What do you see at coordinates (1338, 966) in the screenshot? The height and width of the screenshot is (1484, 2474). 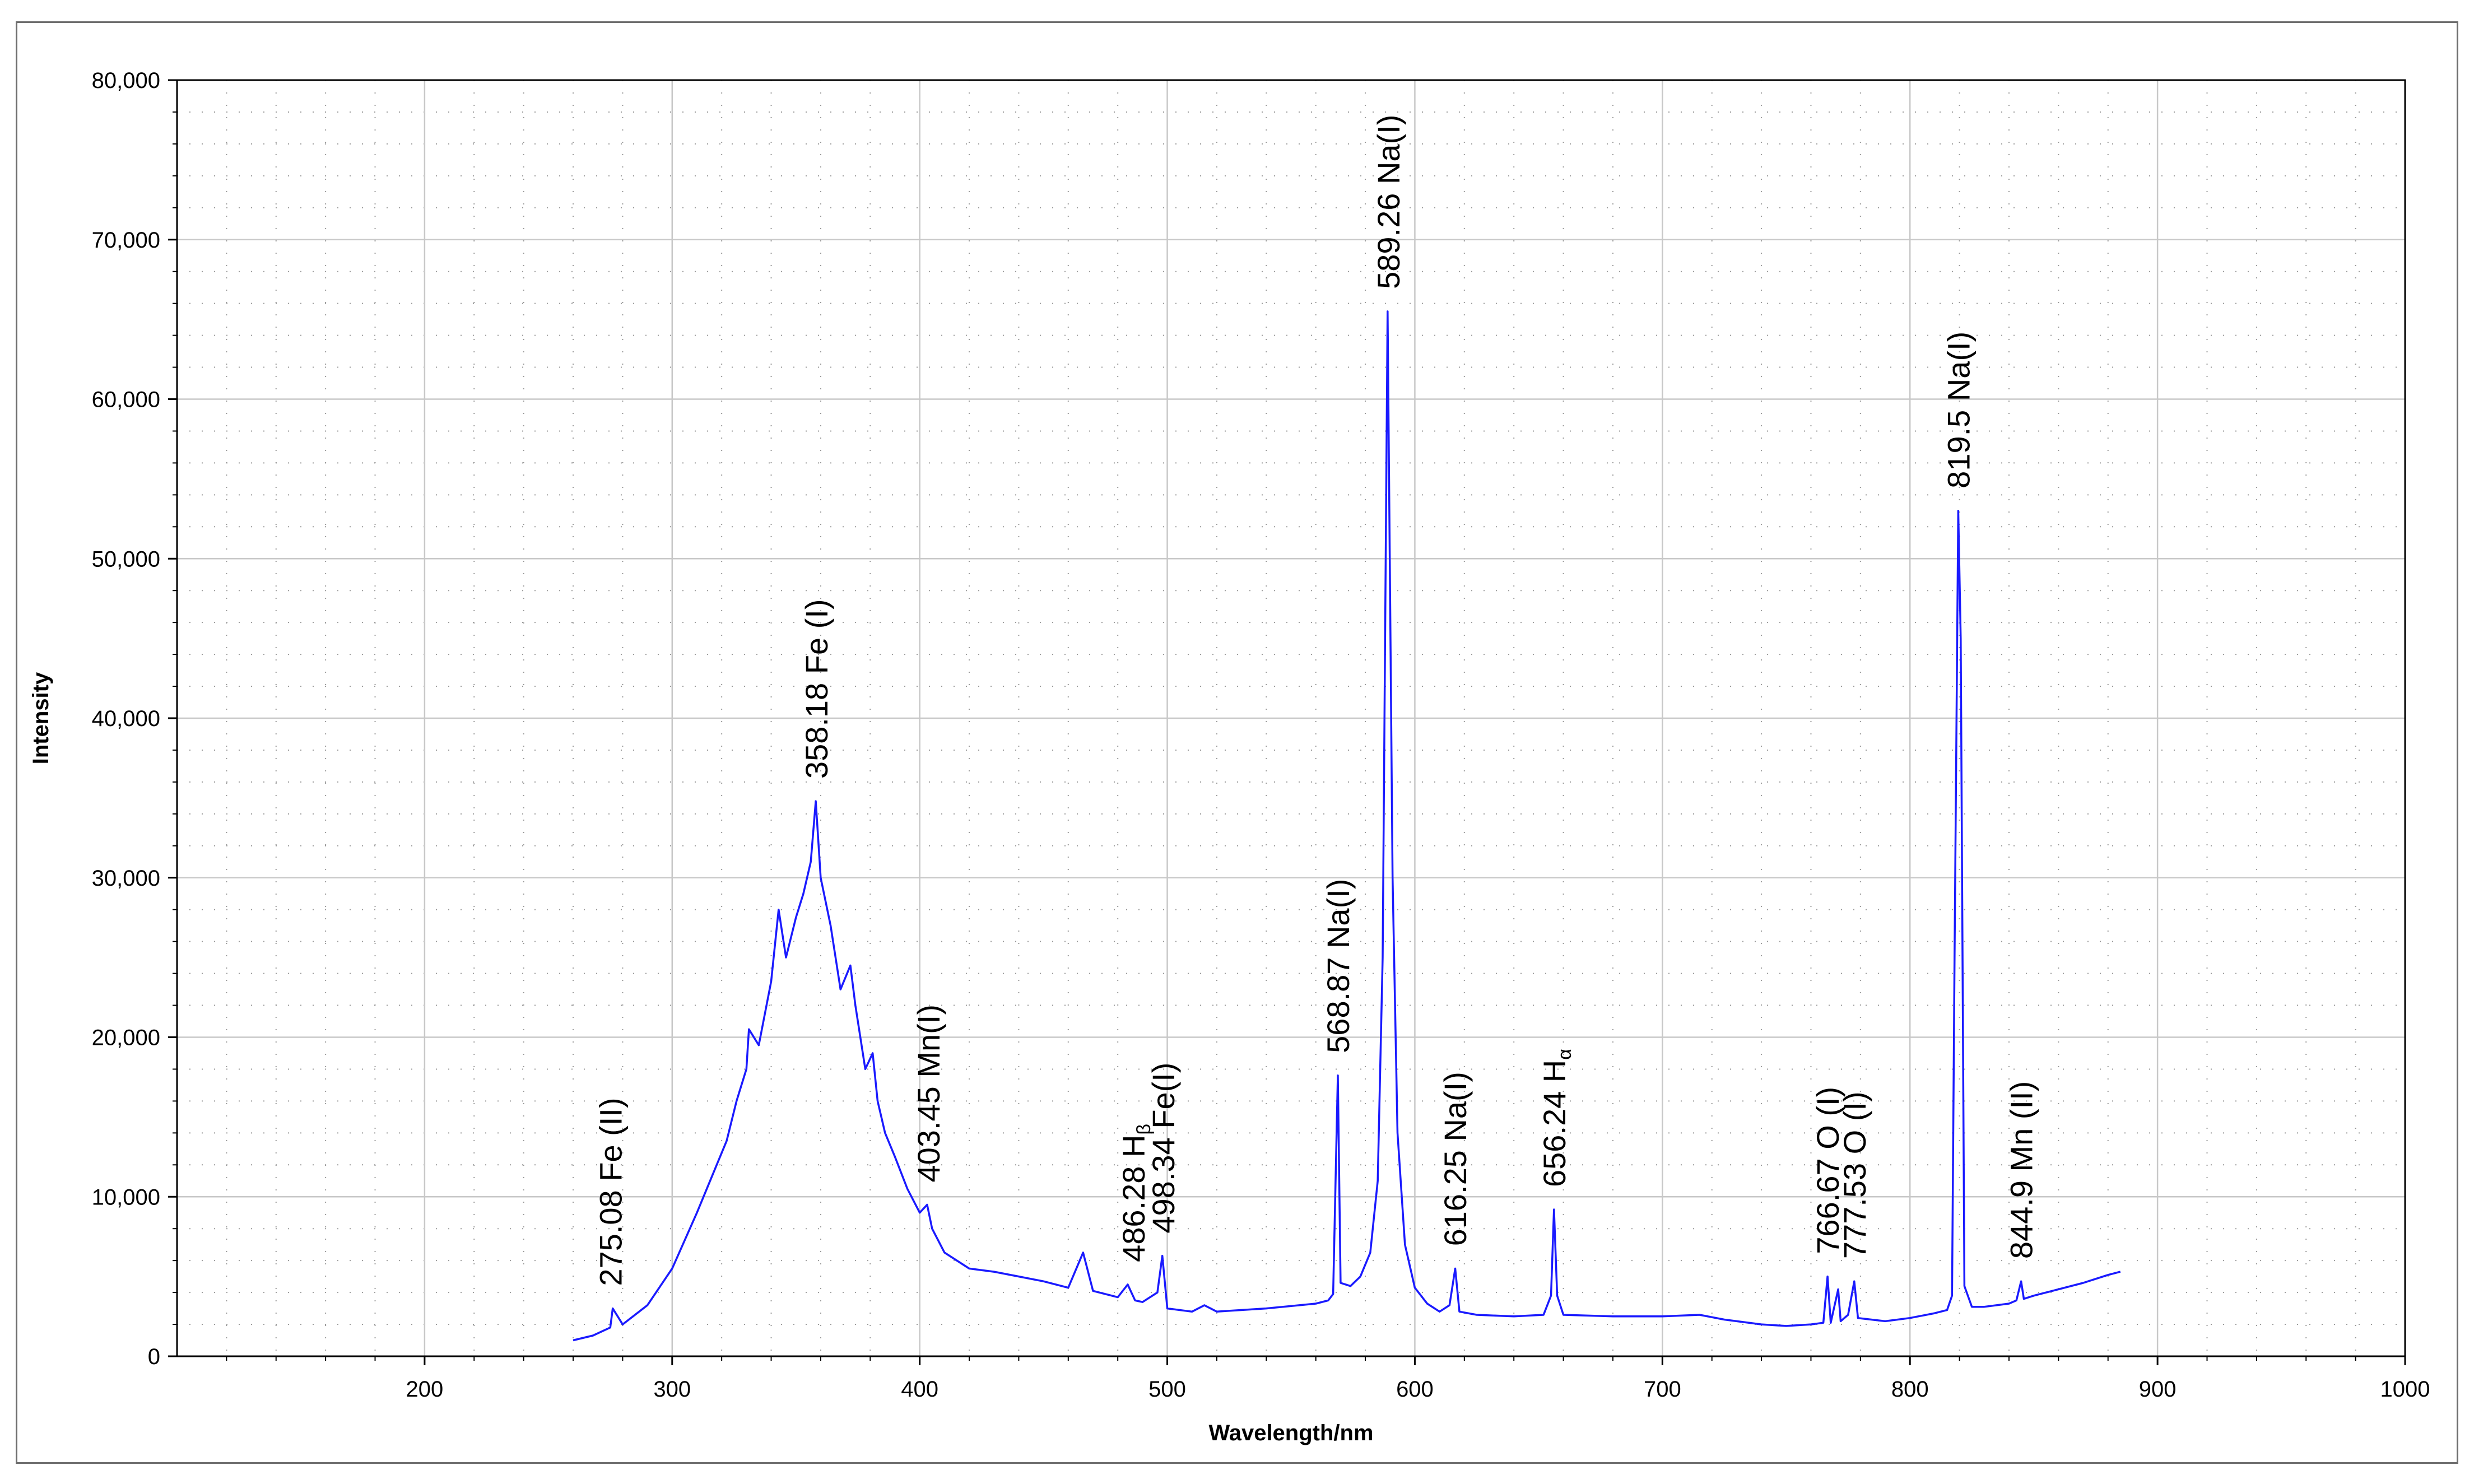 I see `peak-label: 568.87 Na(I)` at bounding box center [1338, 966].